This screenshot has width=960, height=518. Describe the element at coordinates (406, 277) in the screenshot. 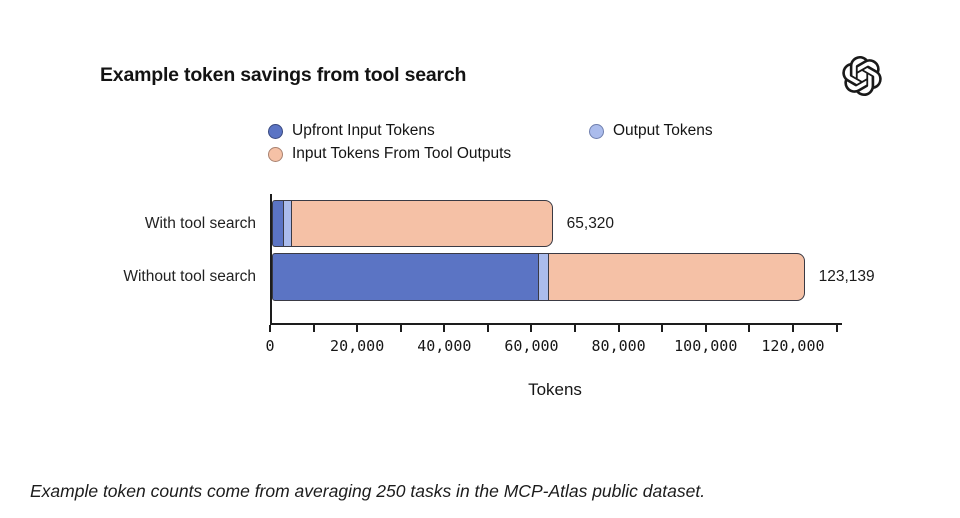

I see `bar-segment-upfront-input-tokens` at that location.